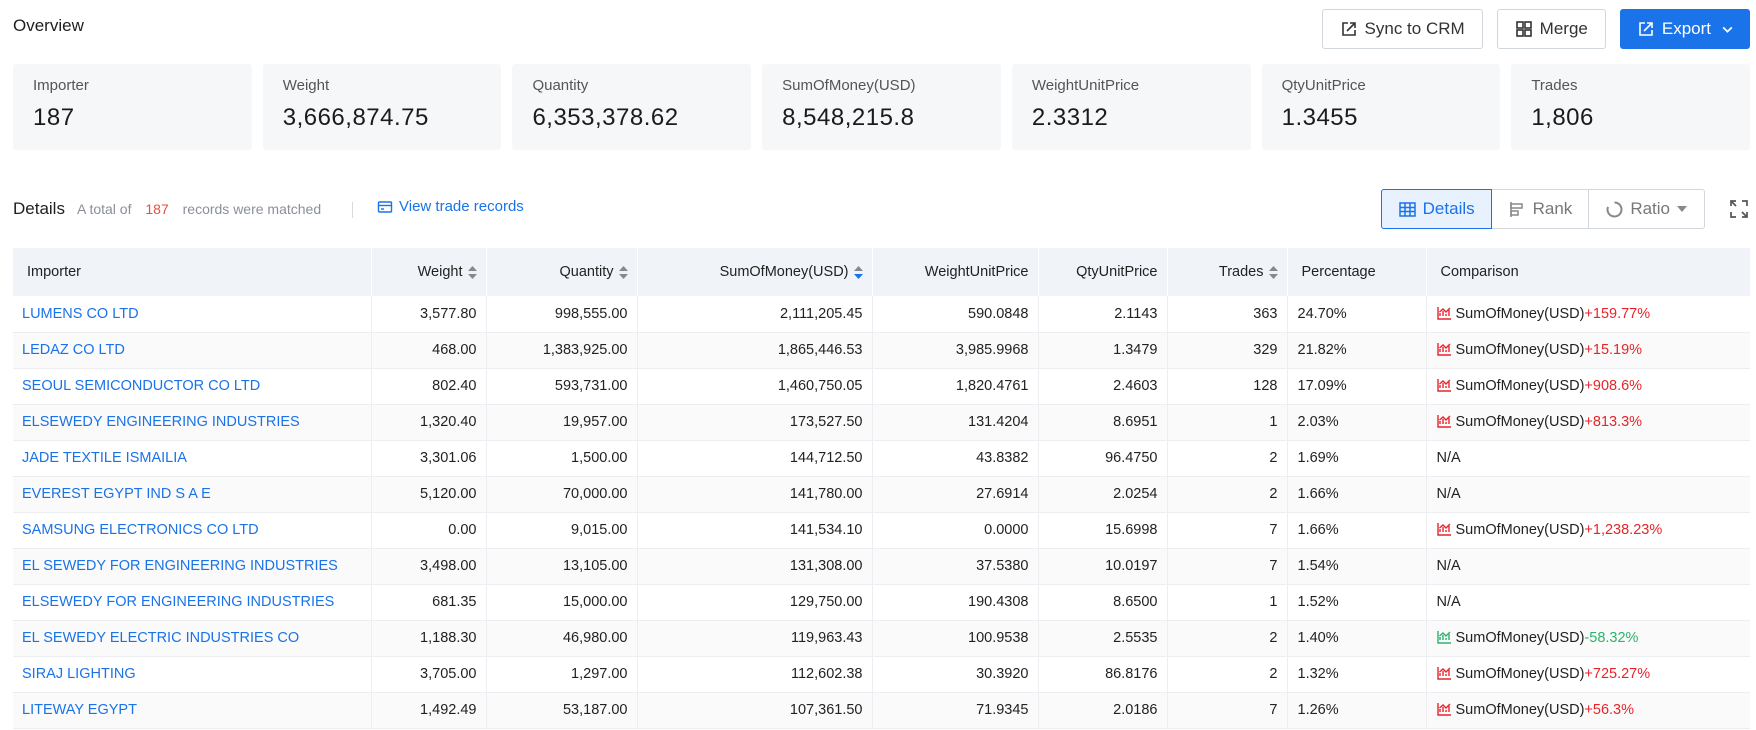 The image size is (1756, 730). Describe the element at coordinates (192, 458) in the screenshot. I see `importer-link: JADE TEXTILE ISMAILIA` at that location.